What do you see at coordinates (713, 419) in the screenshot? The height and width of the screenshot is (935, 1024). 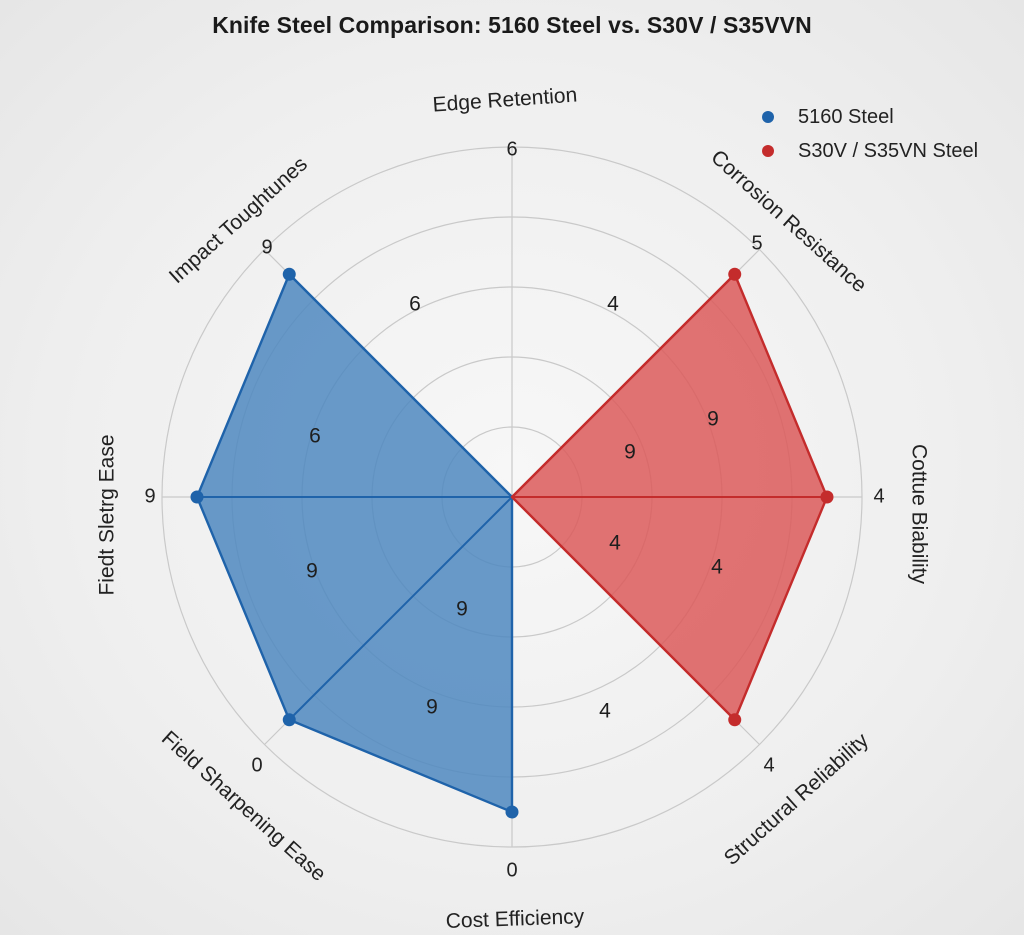 I see `sector-label-1: 9` at bounding box center [713, 419].